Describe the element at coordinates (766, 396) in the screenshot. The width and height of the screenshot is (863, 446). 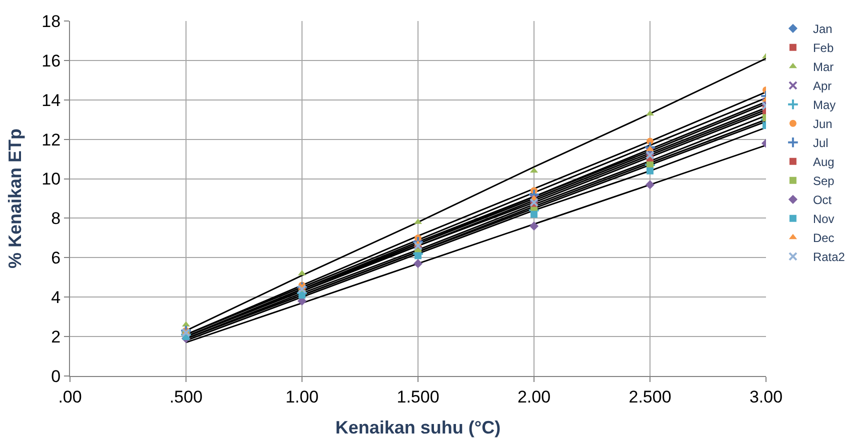
I see `x-tick-label: 3.00` at that location.